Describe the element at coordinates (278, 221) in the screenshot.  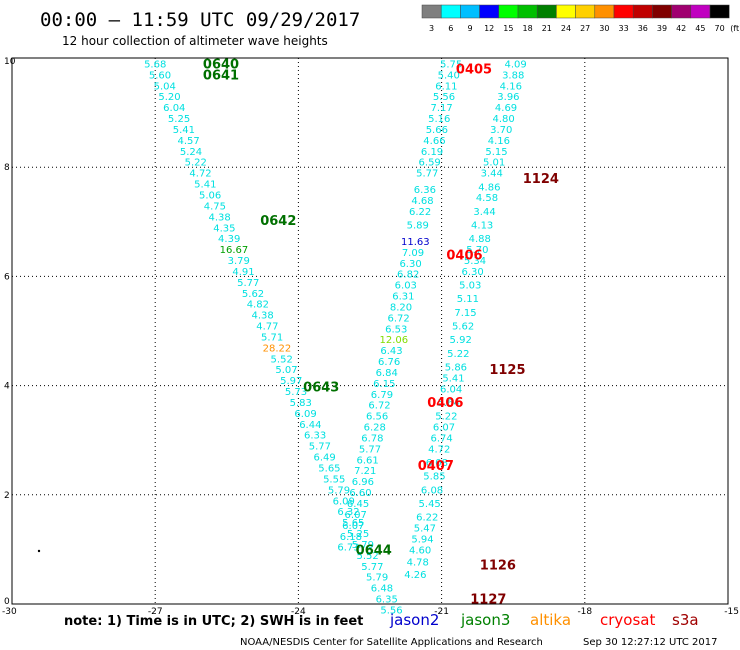
I see `pass-time-label-2: 0642` at that location.